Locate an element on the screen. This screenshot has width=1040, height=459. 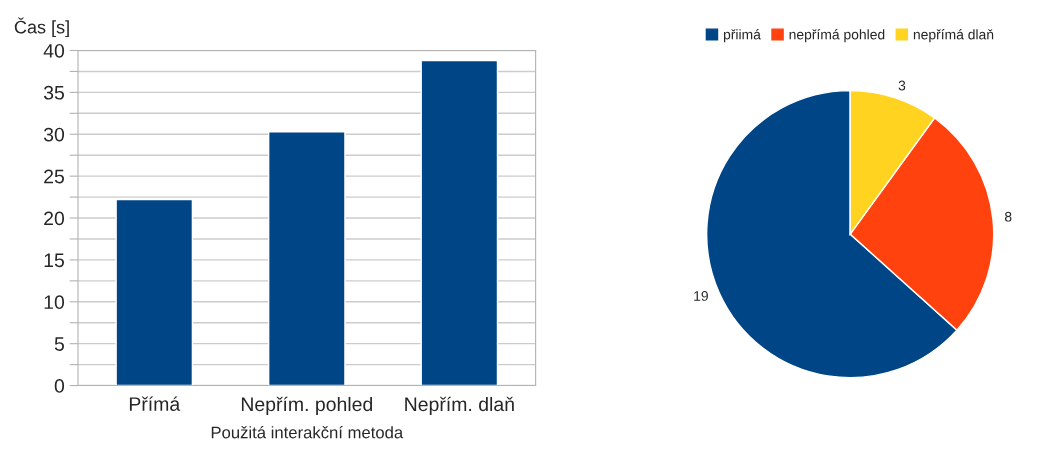
x-tick-label: Nepřím. pohled is located at coordinates (307, 406).